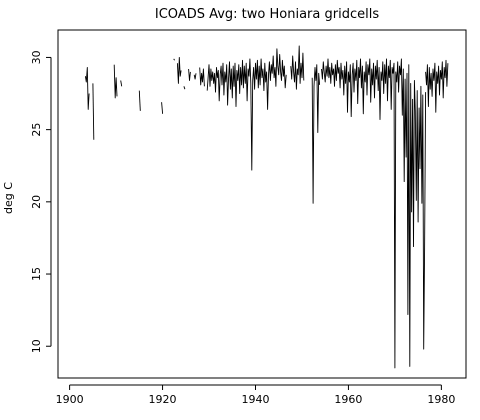 The width and height of the screenshot is (480, 420). I want to click on y-tick-label-3: 25, so click(36, 130).